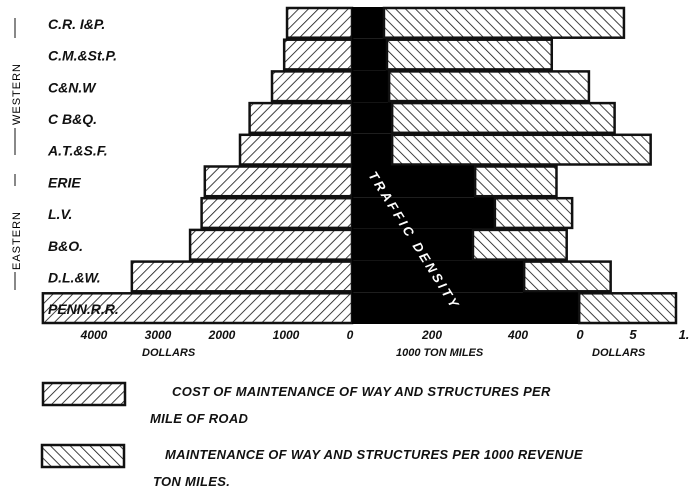  Describe the element at coordinates (82, 56) in the screenshot. I see `category-label: C.M.&St.P.` at that location.